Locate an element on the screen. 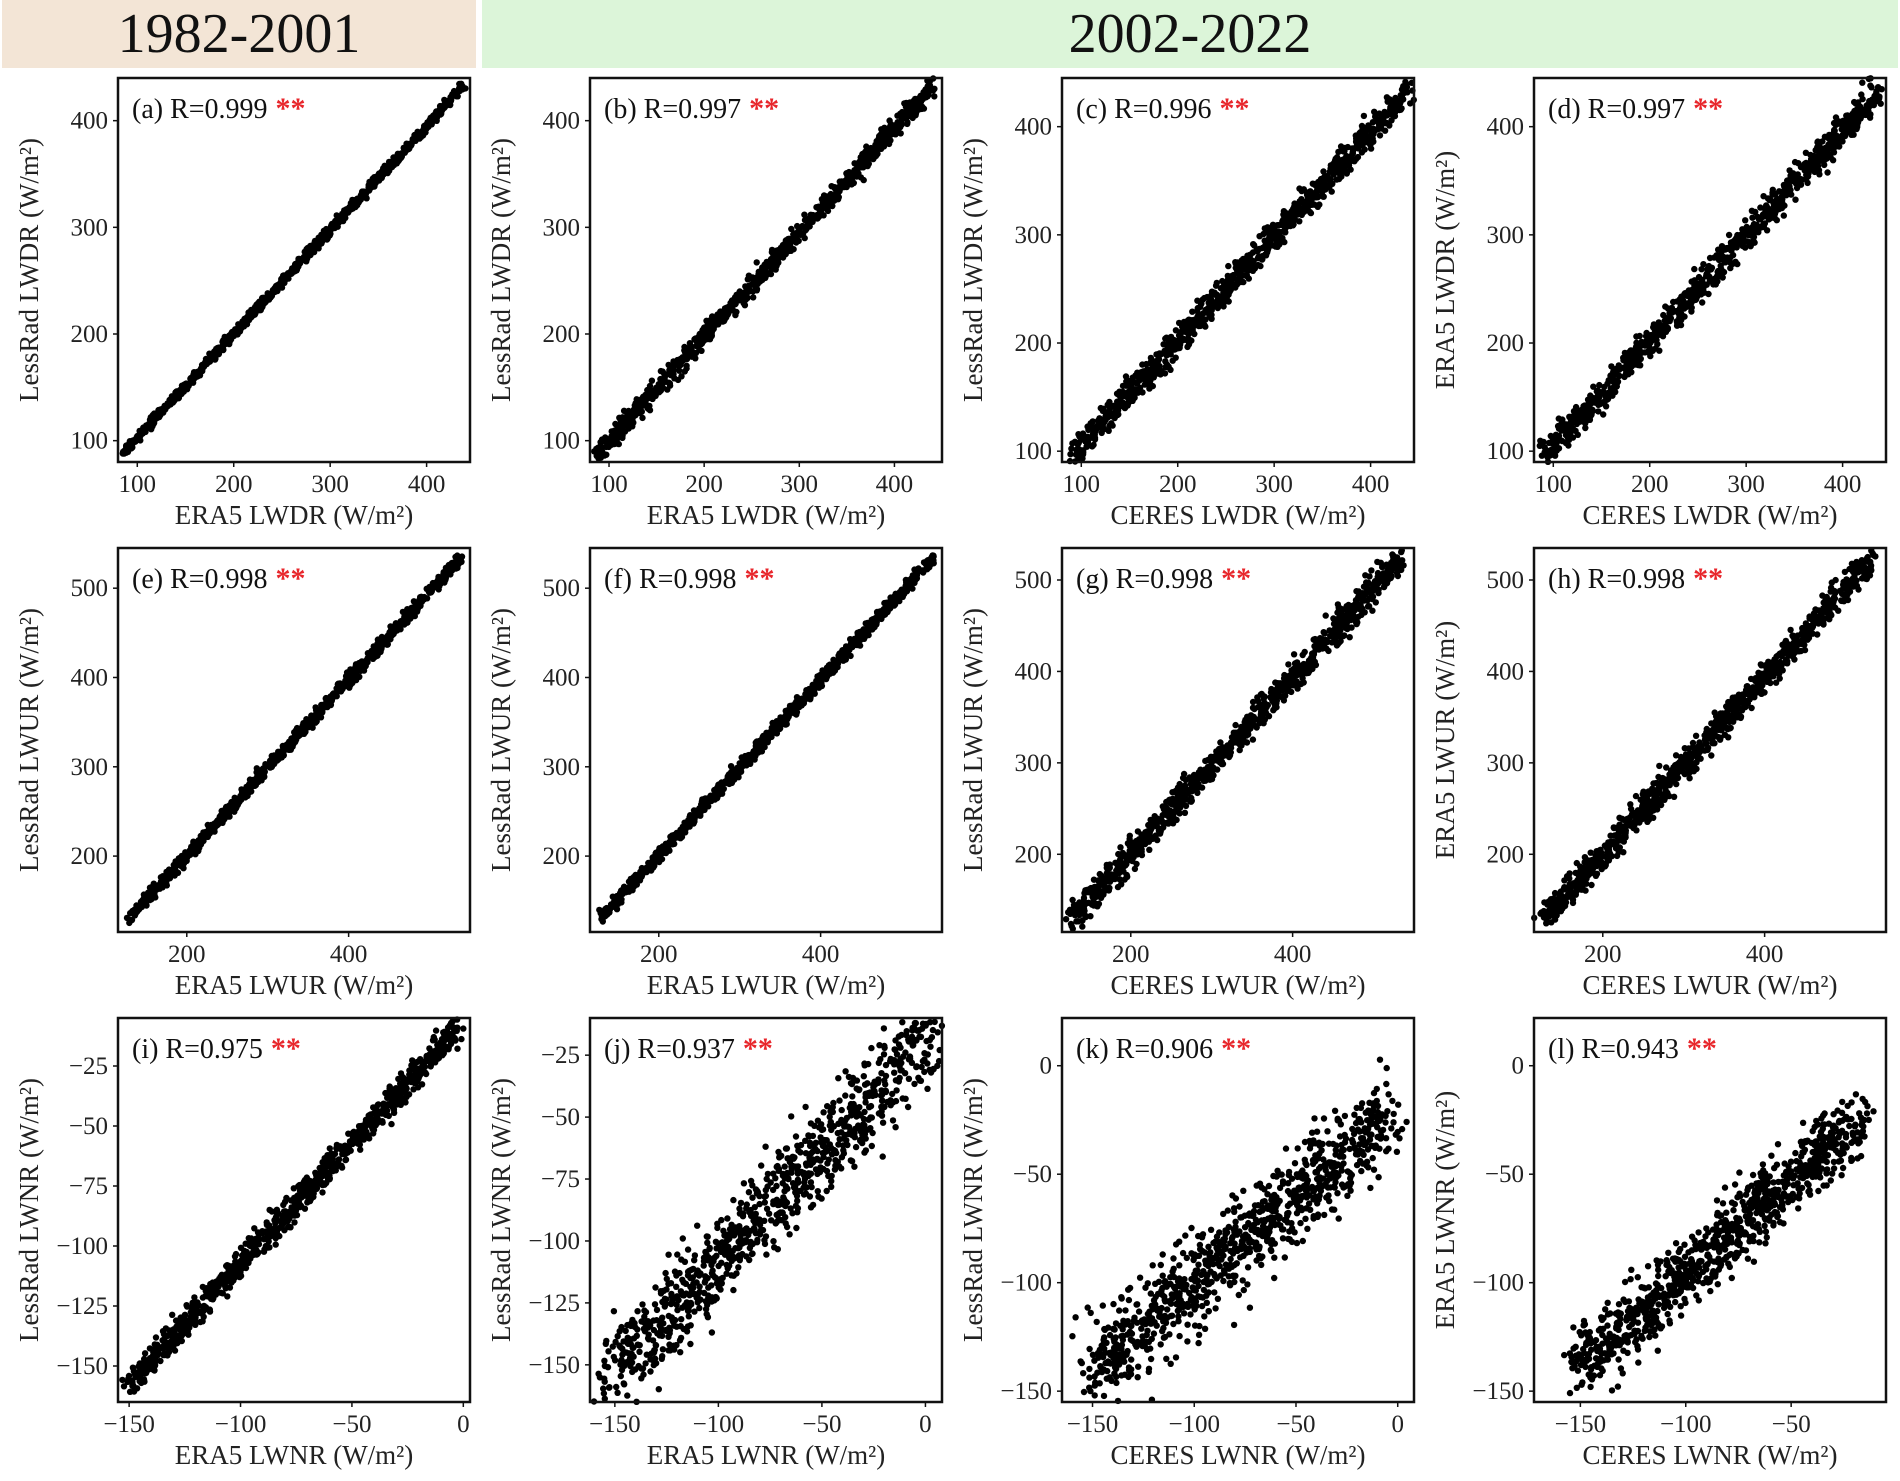 This screenshot has width=1900, height=1481. x-tick-label: 200 is located at coordinates (234, 484).